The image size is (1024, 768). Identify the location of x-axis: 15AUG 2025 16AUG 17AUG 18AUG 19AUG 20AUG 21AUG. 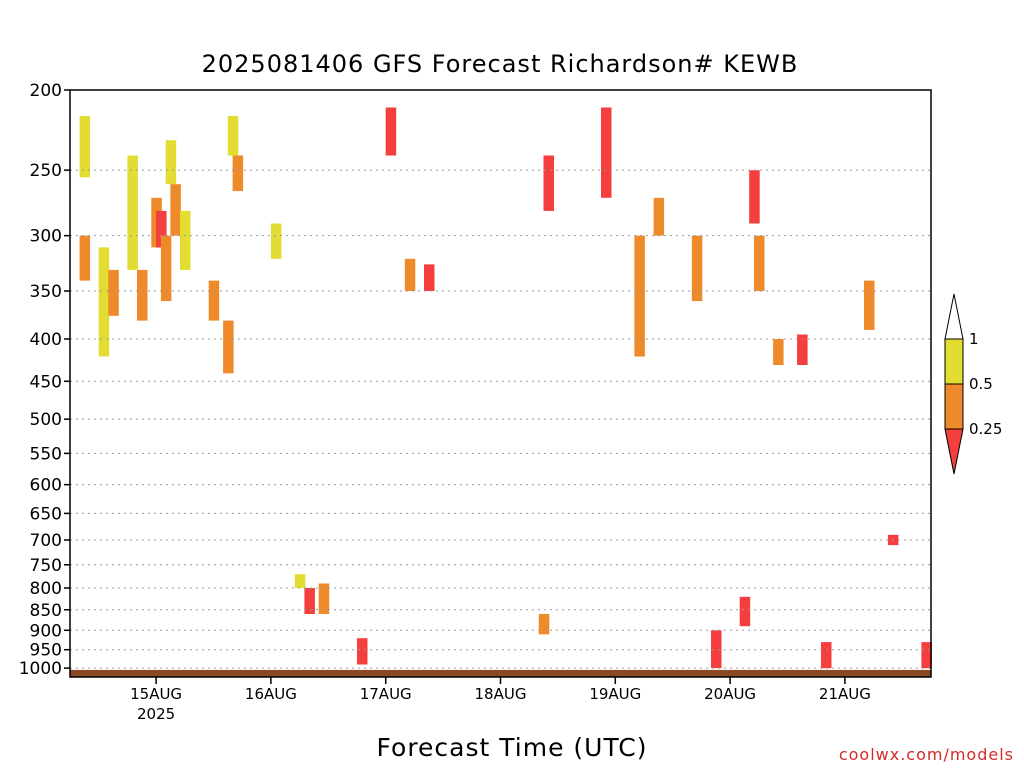
(500, 700).